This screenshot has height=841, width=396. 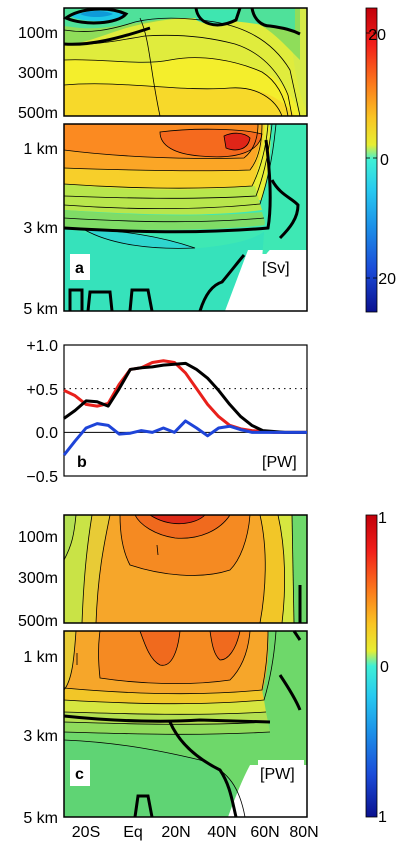 I want to click on panel-a-upper-field, so click(x=185, y=62).